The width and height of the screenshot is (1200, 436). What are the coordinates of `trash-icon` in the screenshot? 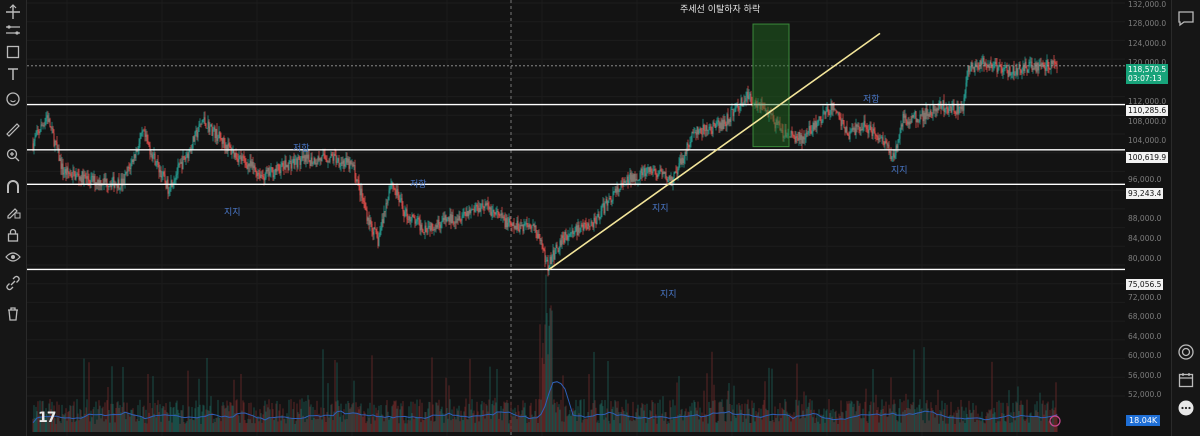 It's located at (13, 314).